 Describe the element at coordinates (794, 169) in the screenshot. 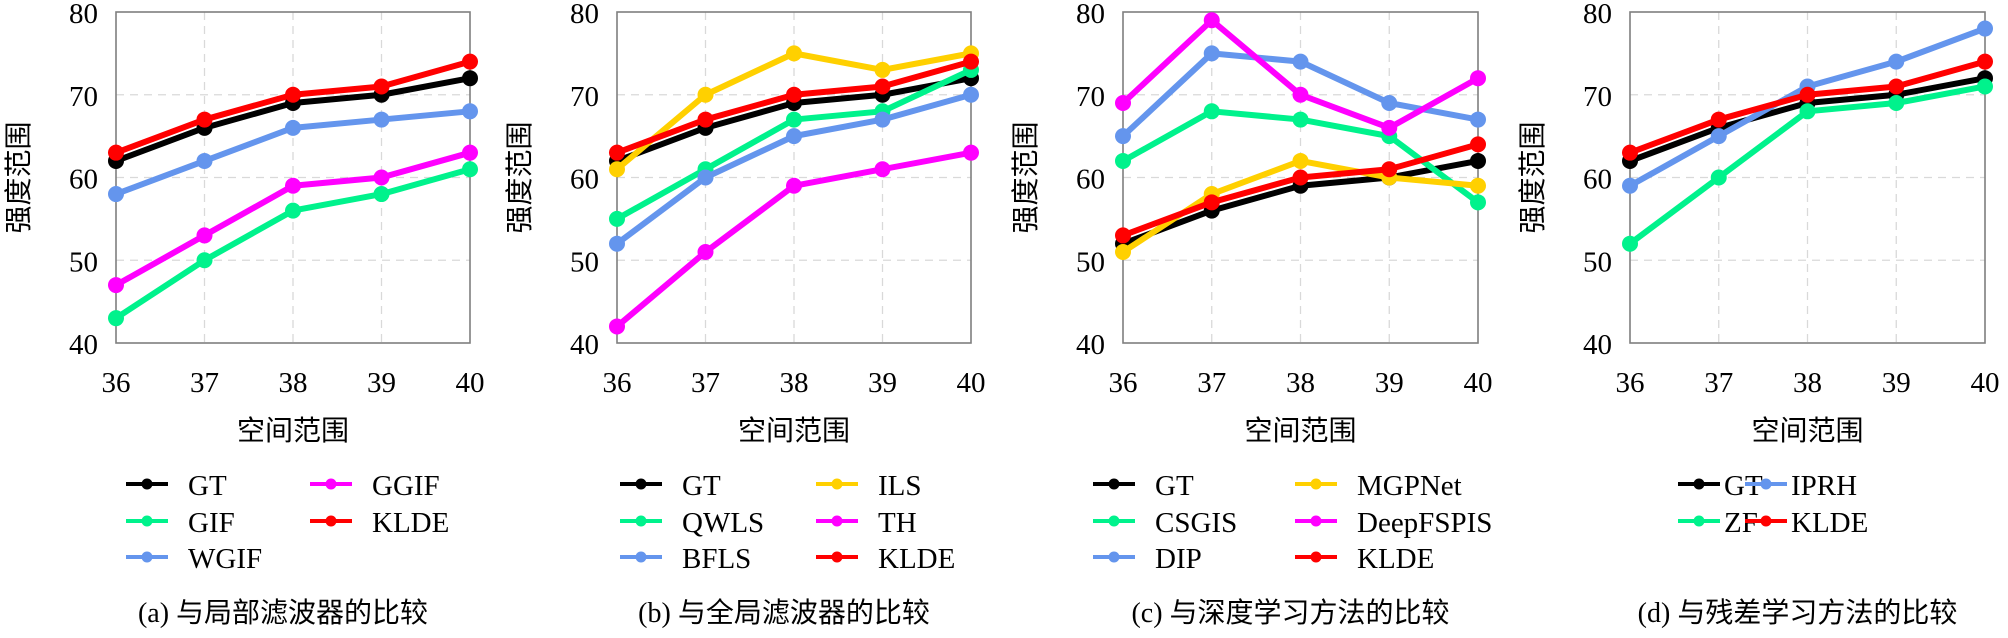

I see `series-bfls` at that location.